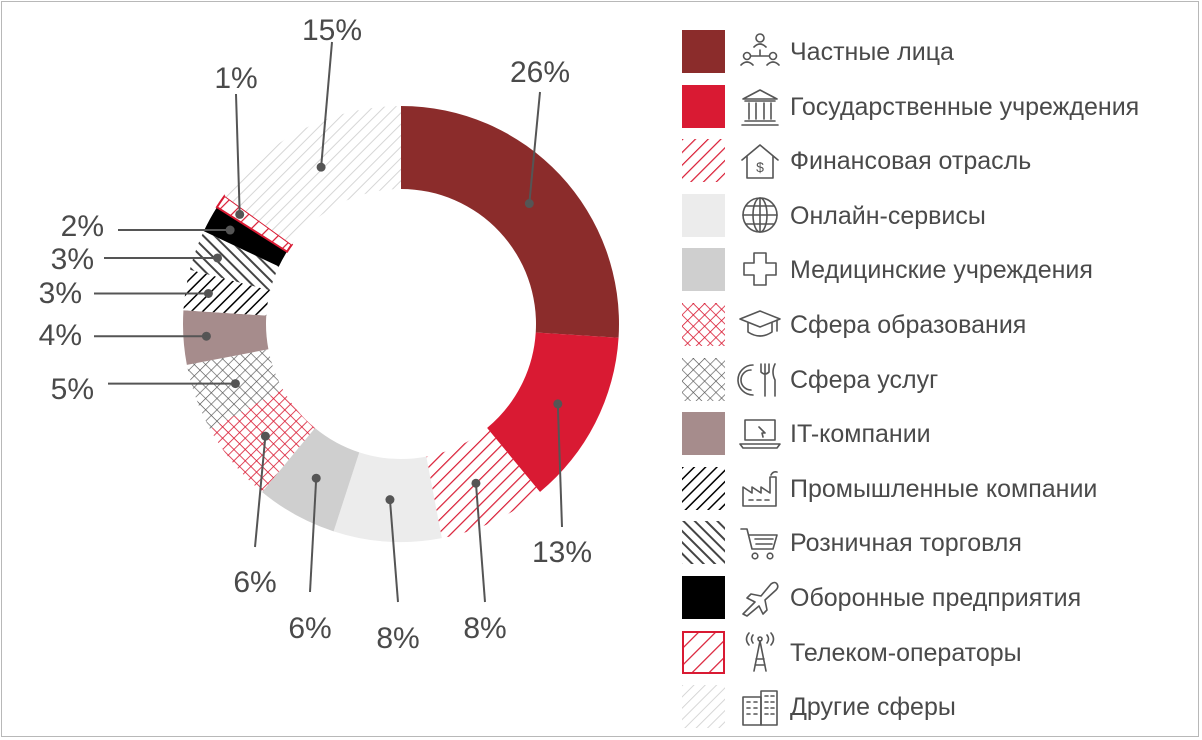 The width and height of the screenshot is (1202, 740). Describe the element at coordinates (864, 379) in the screenshot. I see `legend-label: Сфера услуг` at that location.